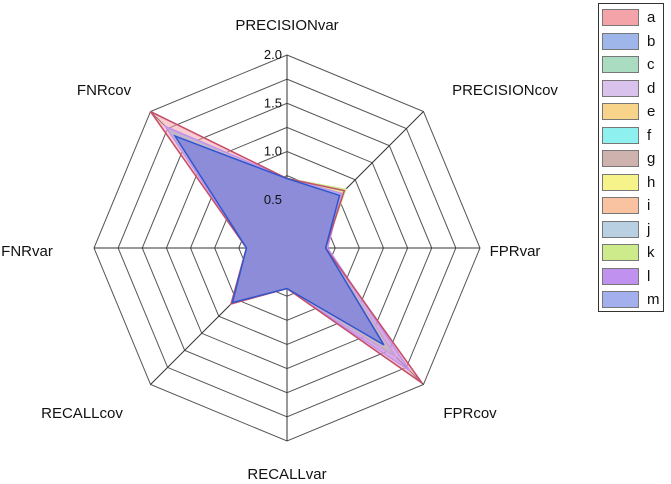  Describe the element at coordinates (82, 413) in the screenshot. I see `axis-label-recallcov: RECALLcov` at that location.